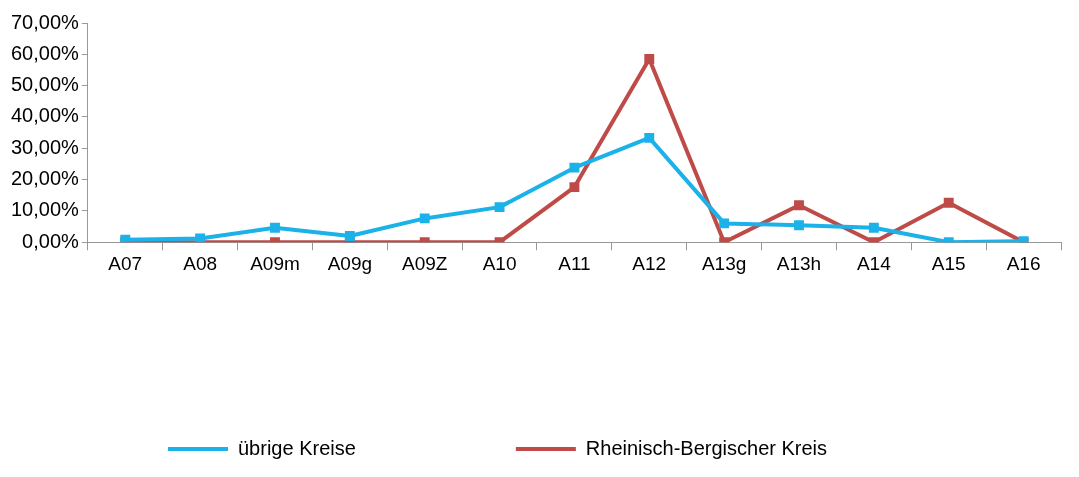 This screenshot has width=1079, height=477. I want to click on y-tick-label: 30,00%, so click(45, 146).